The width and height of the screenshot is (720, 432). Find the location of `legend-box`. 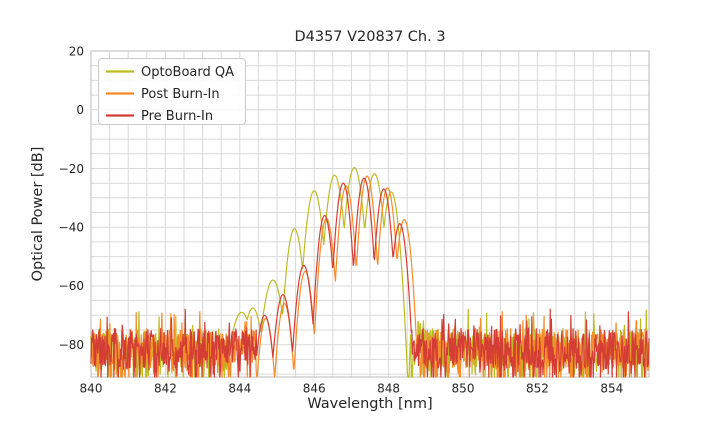

legend-box is located at coordinates (172, 91).